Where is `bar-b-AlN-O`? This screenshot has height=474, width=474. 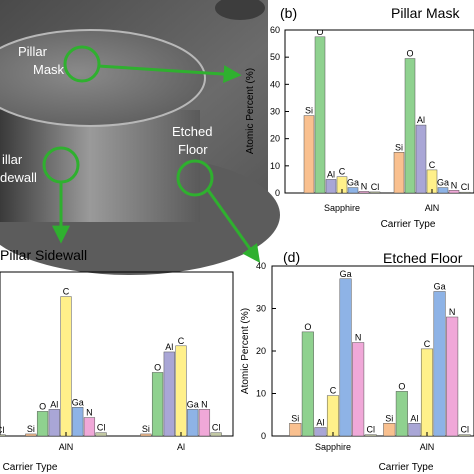 bar-b-AlN-O is located at coordinates (410, 125).